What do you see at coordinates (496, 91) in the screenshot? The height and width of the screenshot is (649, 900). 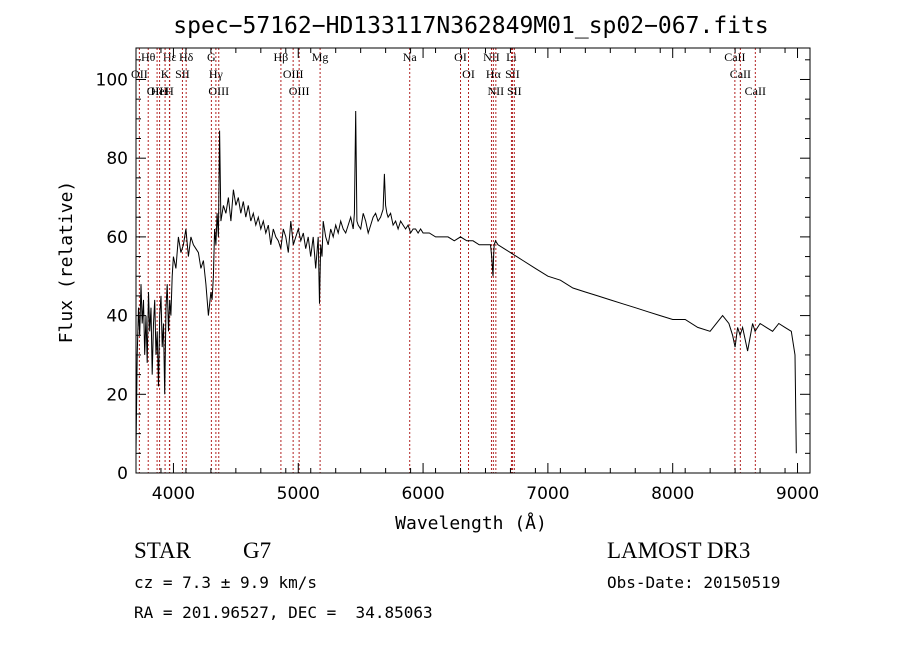 I see `line-marker-label: NII` at bounding box center [496, 91].